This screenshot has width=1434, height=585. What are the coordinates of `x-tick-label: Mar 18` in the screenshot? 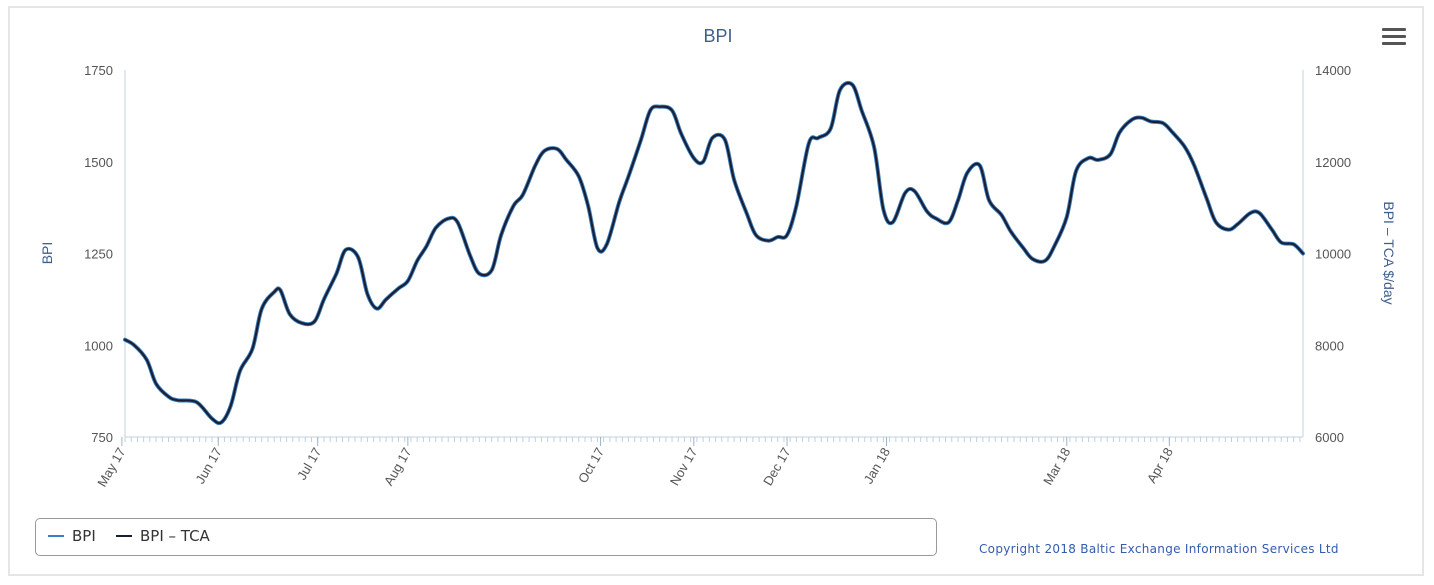 It's located at (1056, 466).